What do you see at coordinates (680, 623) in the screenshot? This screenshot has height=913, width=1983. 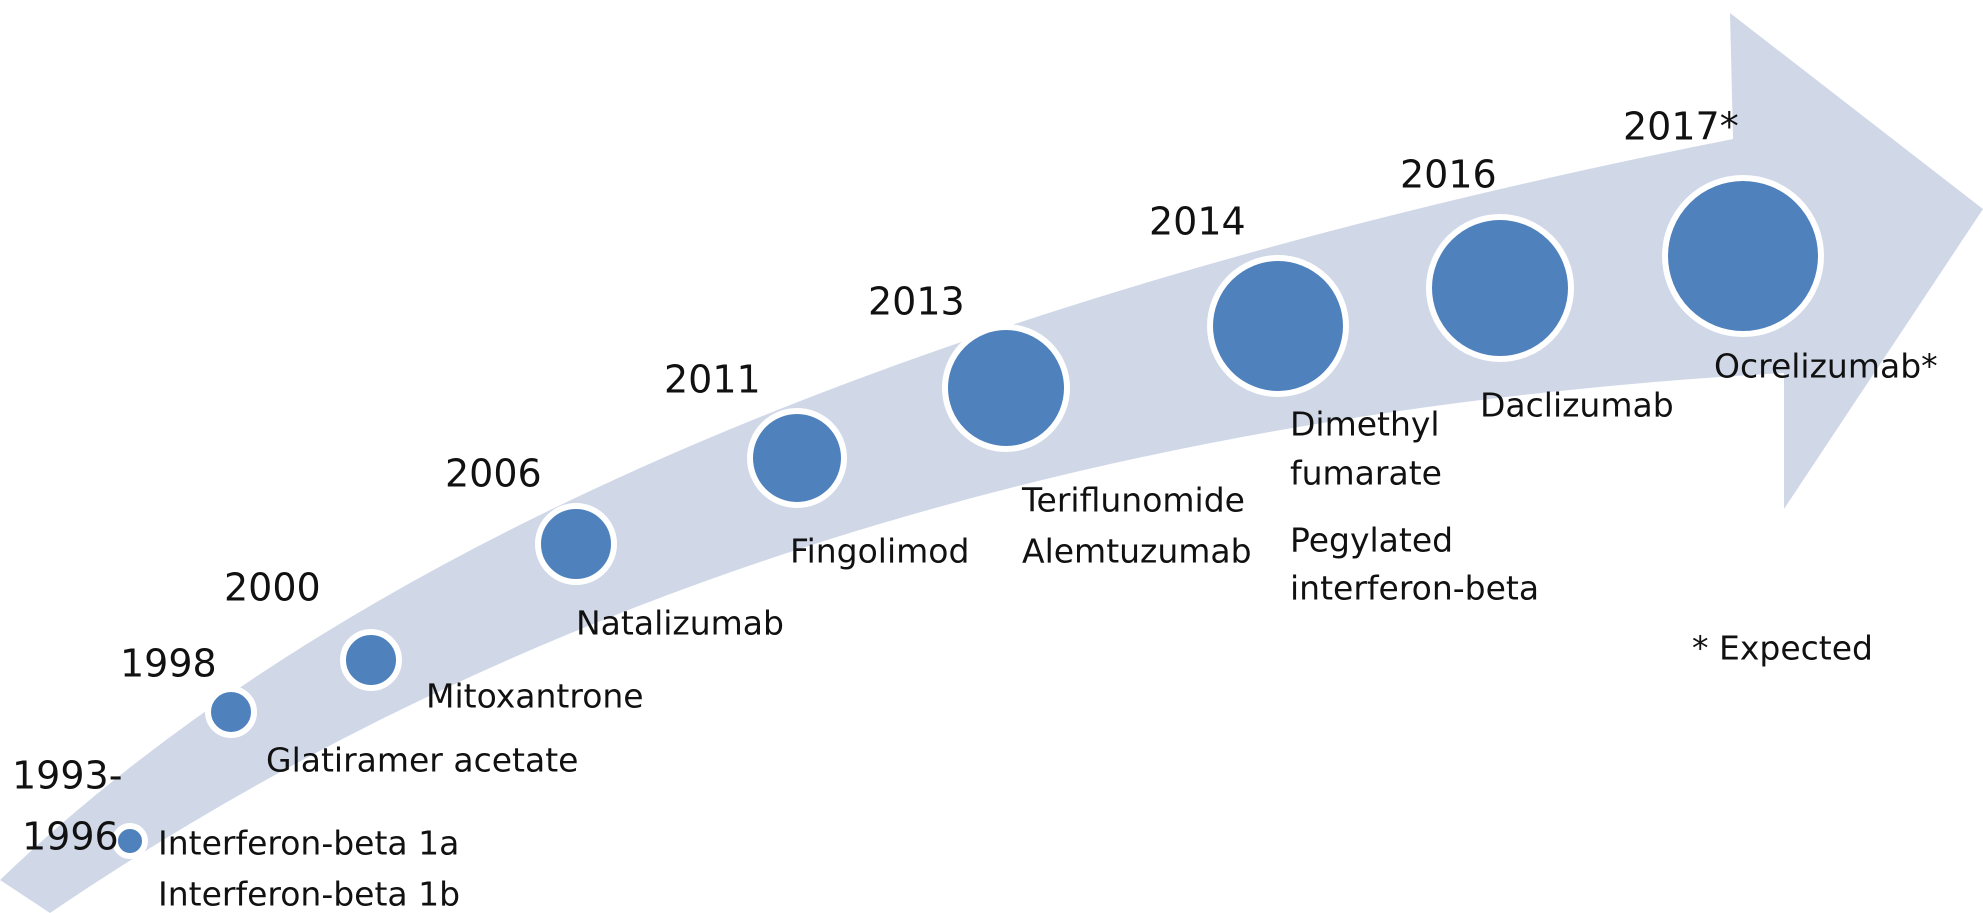 I see `drug-label: Natalizumab` at bounding box center [680, 623].